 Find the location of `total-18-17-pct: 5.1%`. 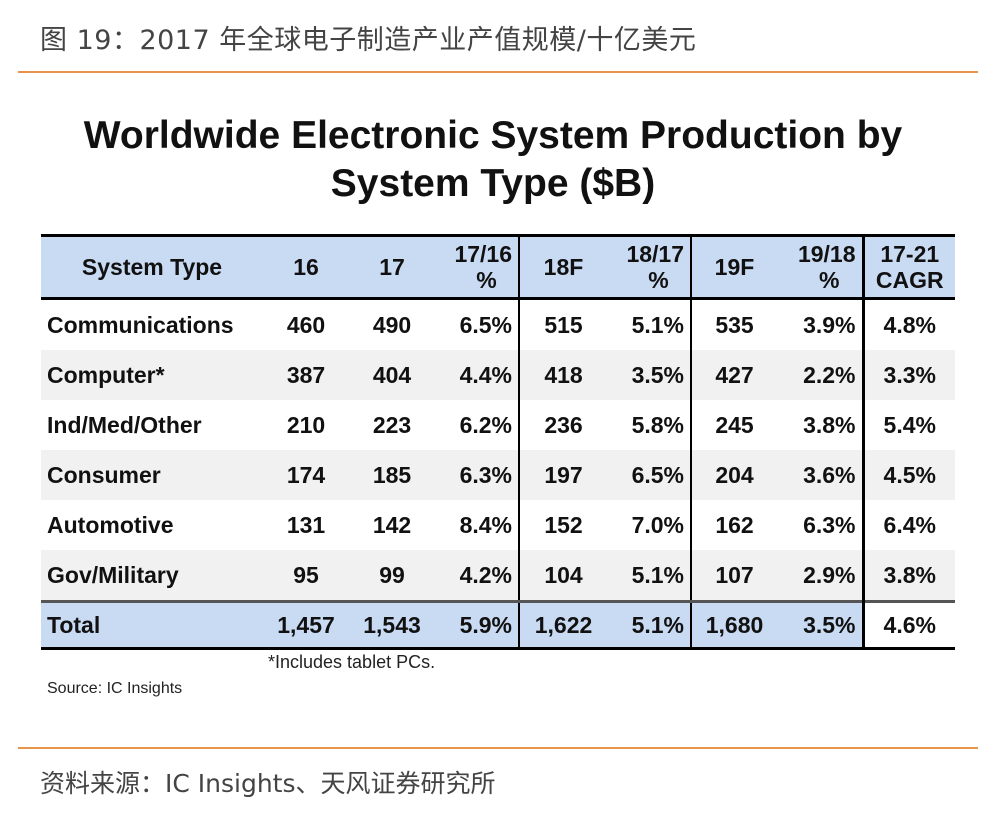

total-18-17-pct: 5.1% is located at coordinates (649, 625).